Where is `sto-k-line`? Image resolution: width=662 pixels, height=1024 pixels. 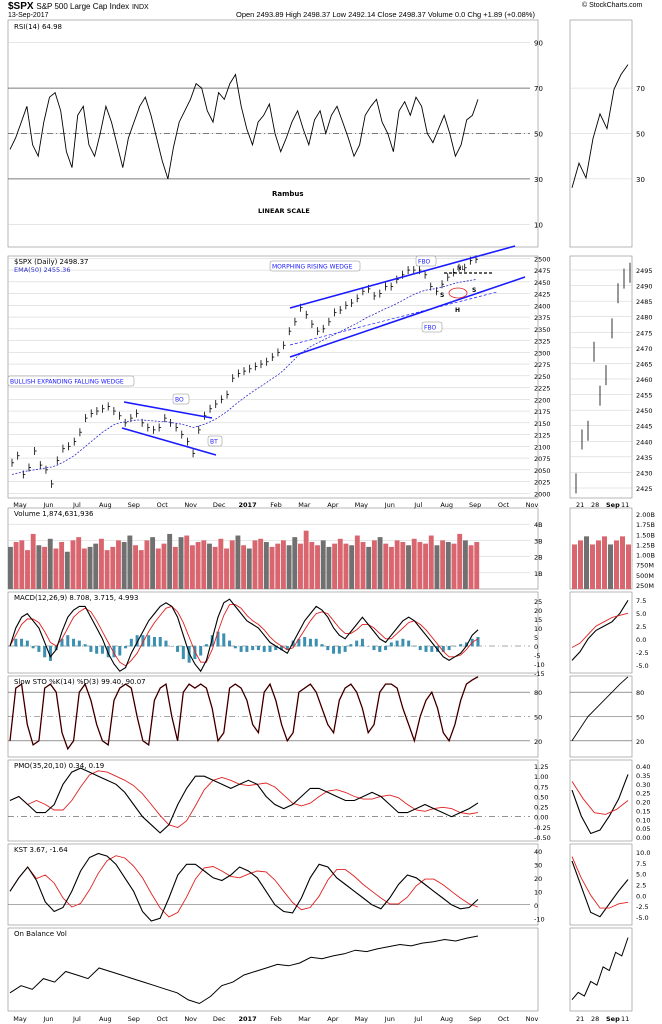
sto-k-line is located at coordinates (244, 713).